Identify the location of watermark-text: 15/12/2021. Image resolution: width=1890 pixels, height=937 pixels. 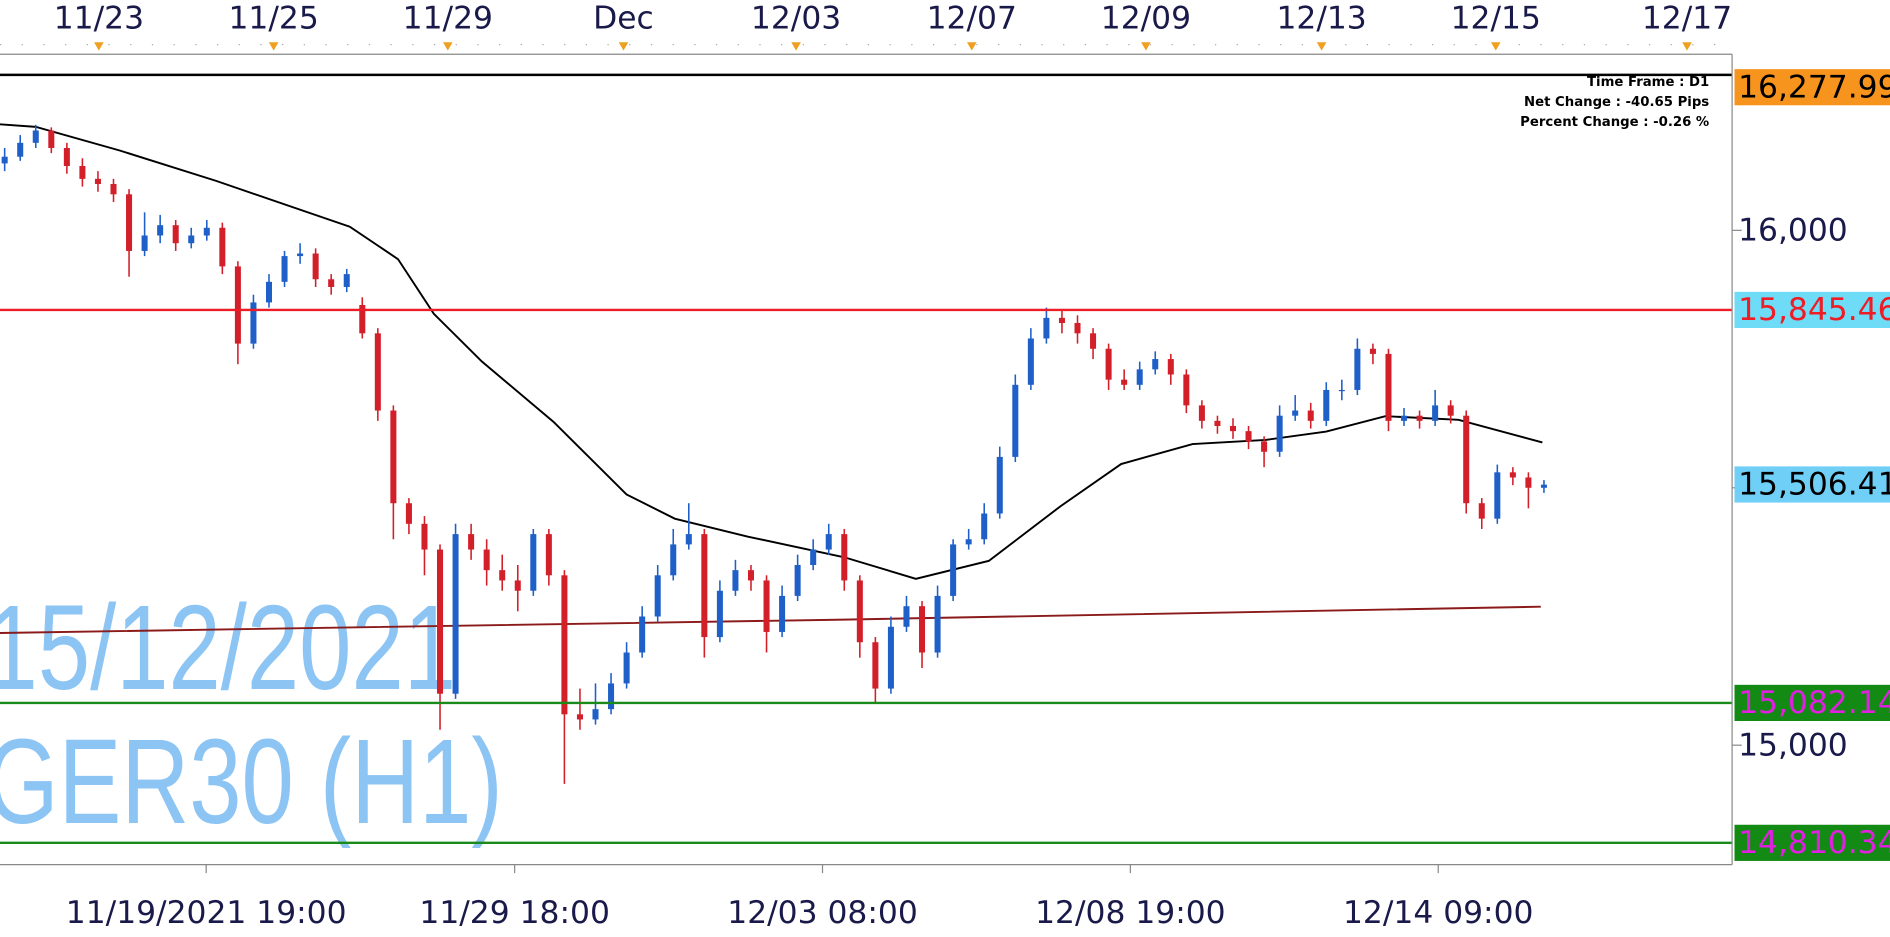
(228, 647).